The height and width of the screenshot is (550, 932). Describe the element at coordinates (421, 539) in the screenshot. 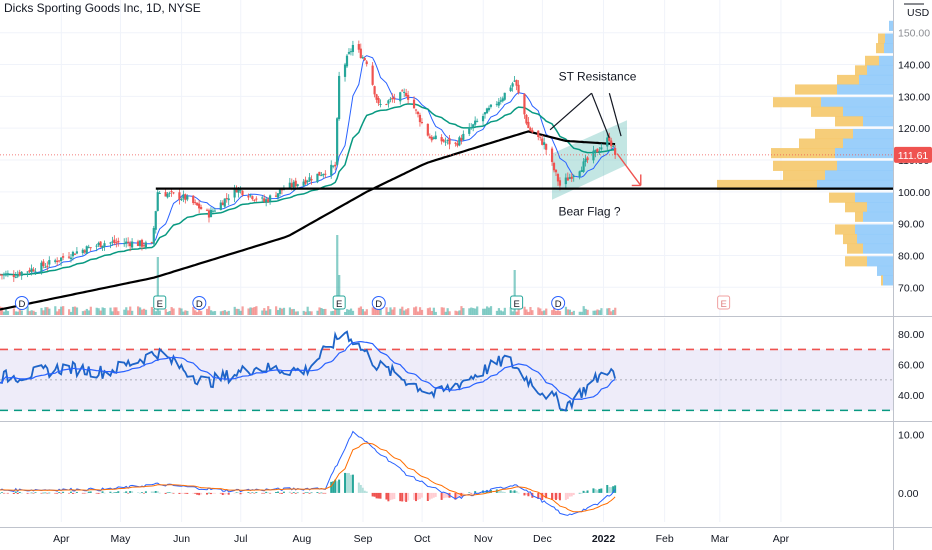

I see `time-axis: Apr May Jun Jul Aug Sep Oct Nov Dec 2022 Feb Mar Apr` at that location.